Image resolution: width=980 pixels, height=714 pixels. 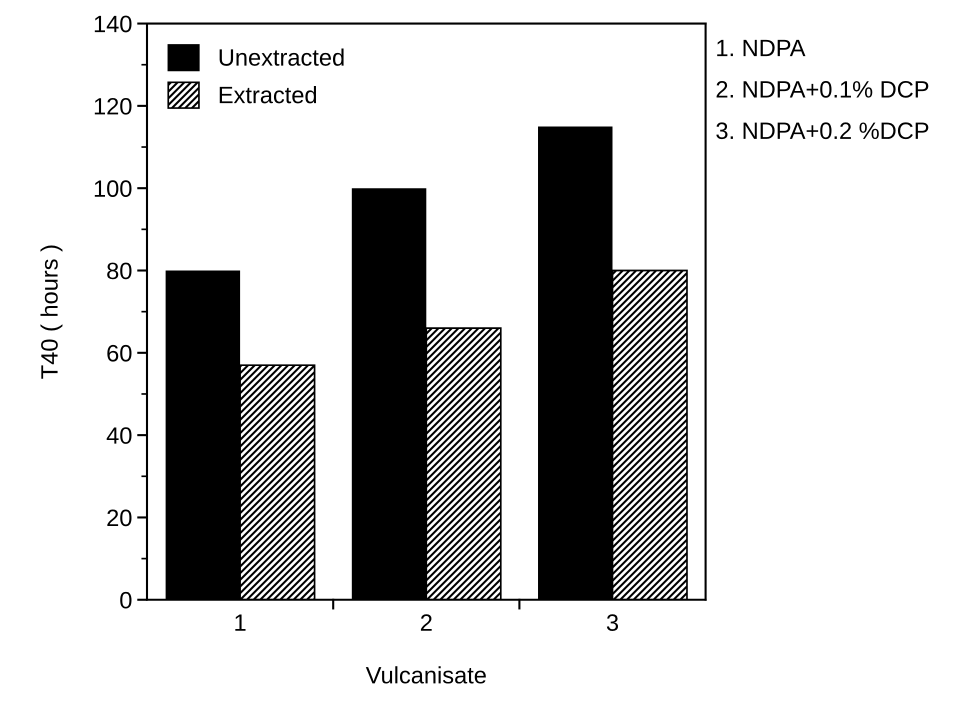 What do you see at coordinates (119, 518) in the screenshot?
I see `y-tick-label: 20` at bounding box center [119, 518].